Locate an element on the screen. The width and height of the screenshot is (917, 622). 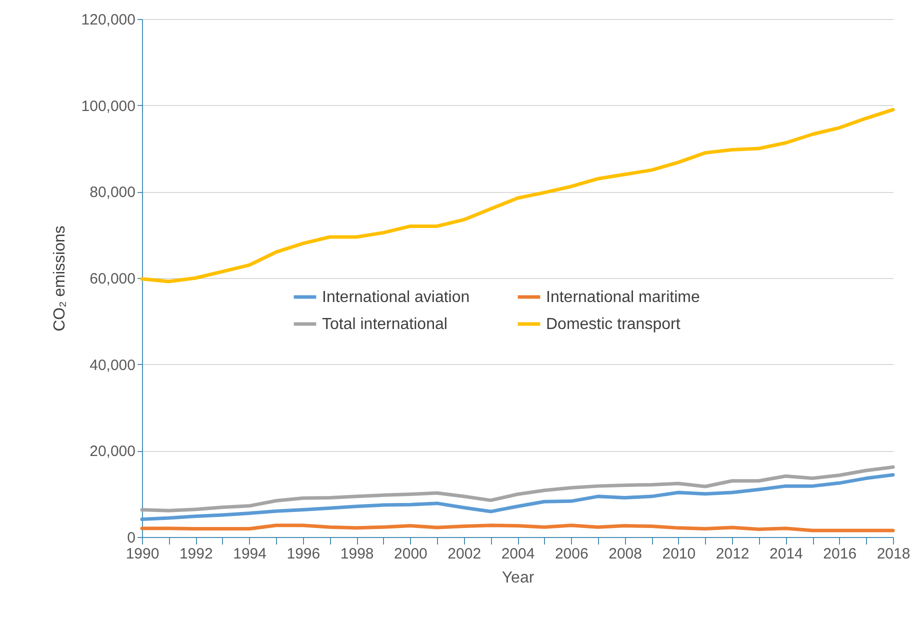
x-tick-label: 2002 is located at coordinates (465, 554).